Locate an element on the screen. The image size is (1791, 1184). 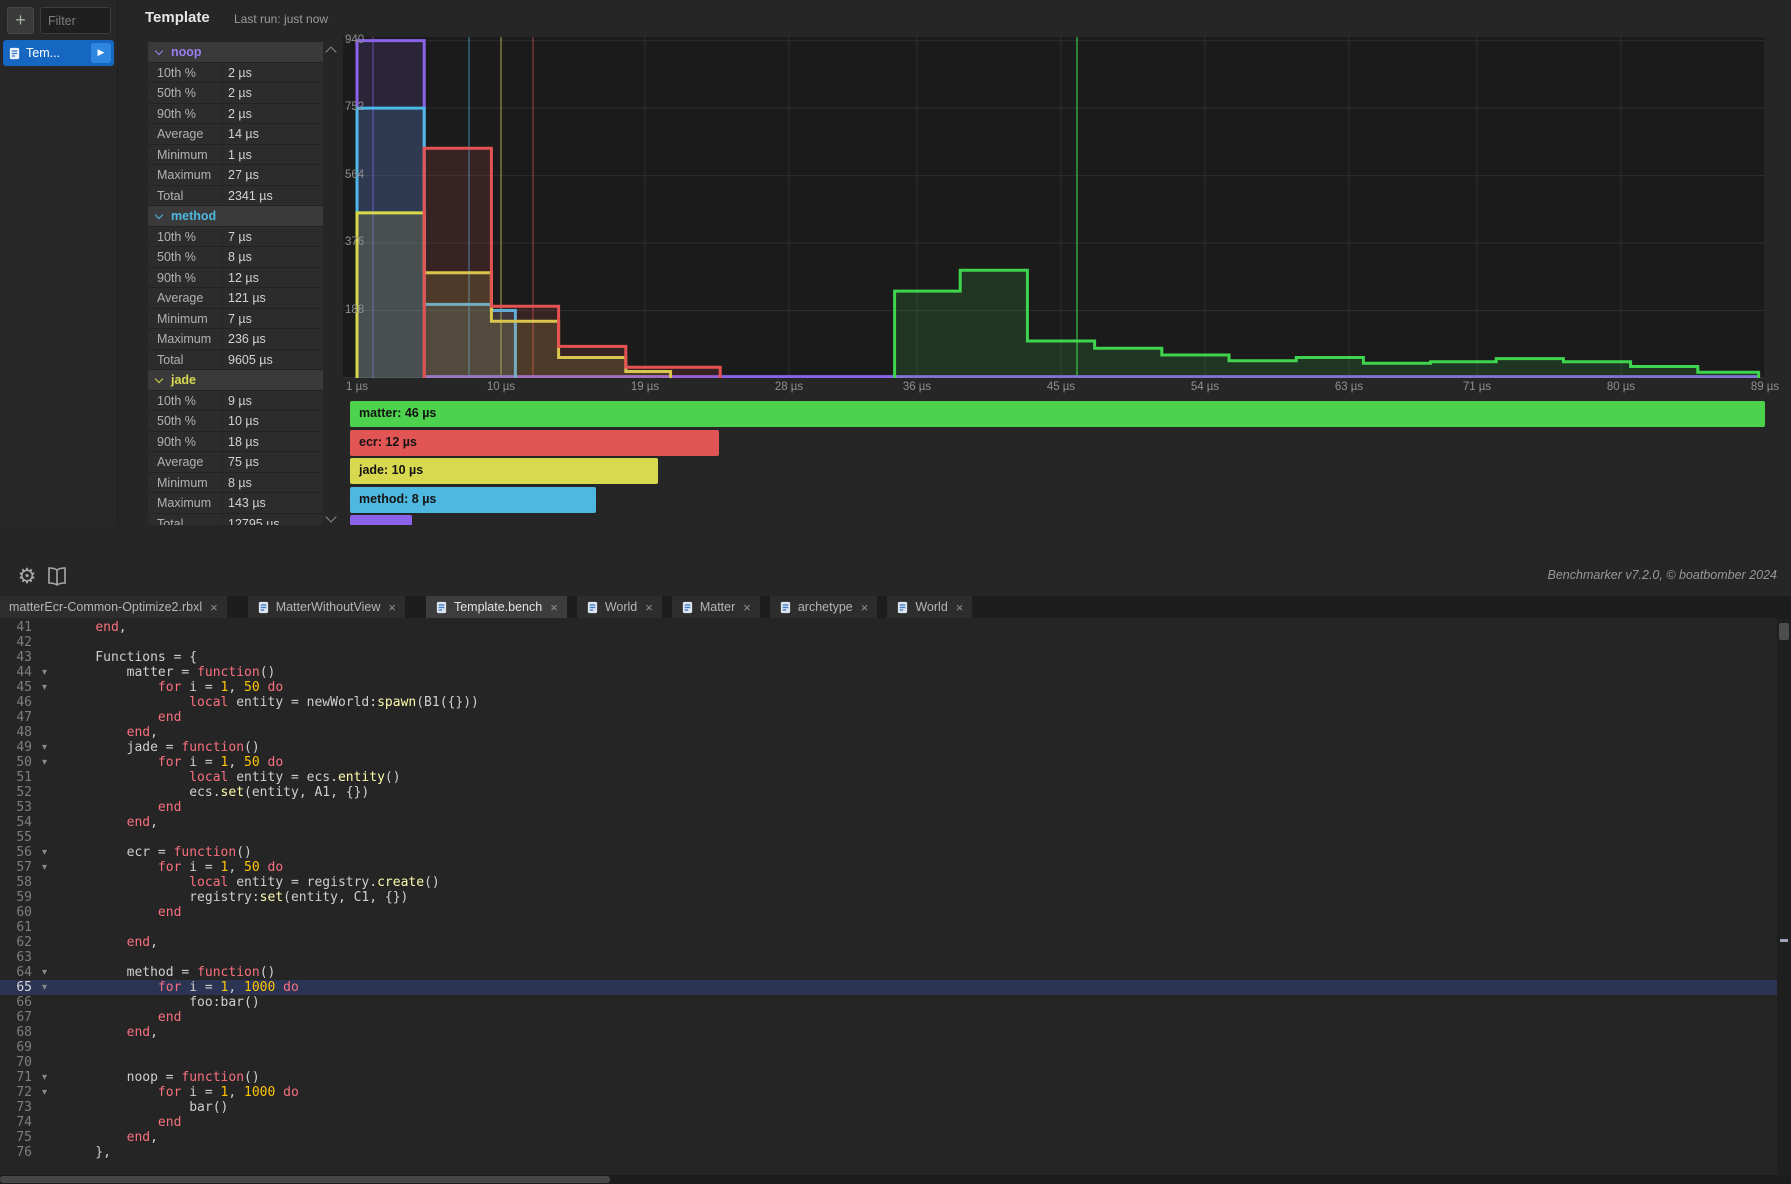
tab-template-bench: Template.bench × is located at coordinates (496, 607).